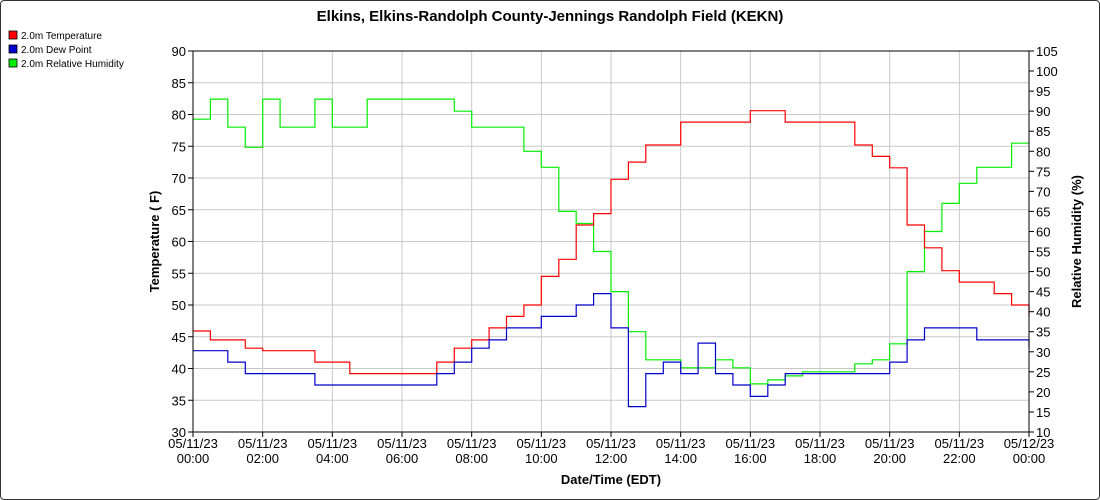 The image size is (1100, 500). I want to click on y2-tick-label: 50, so click(1043, 272).